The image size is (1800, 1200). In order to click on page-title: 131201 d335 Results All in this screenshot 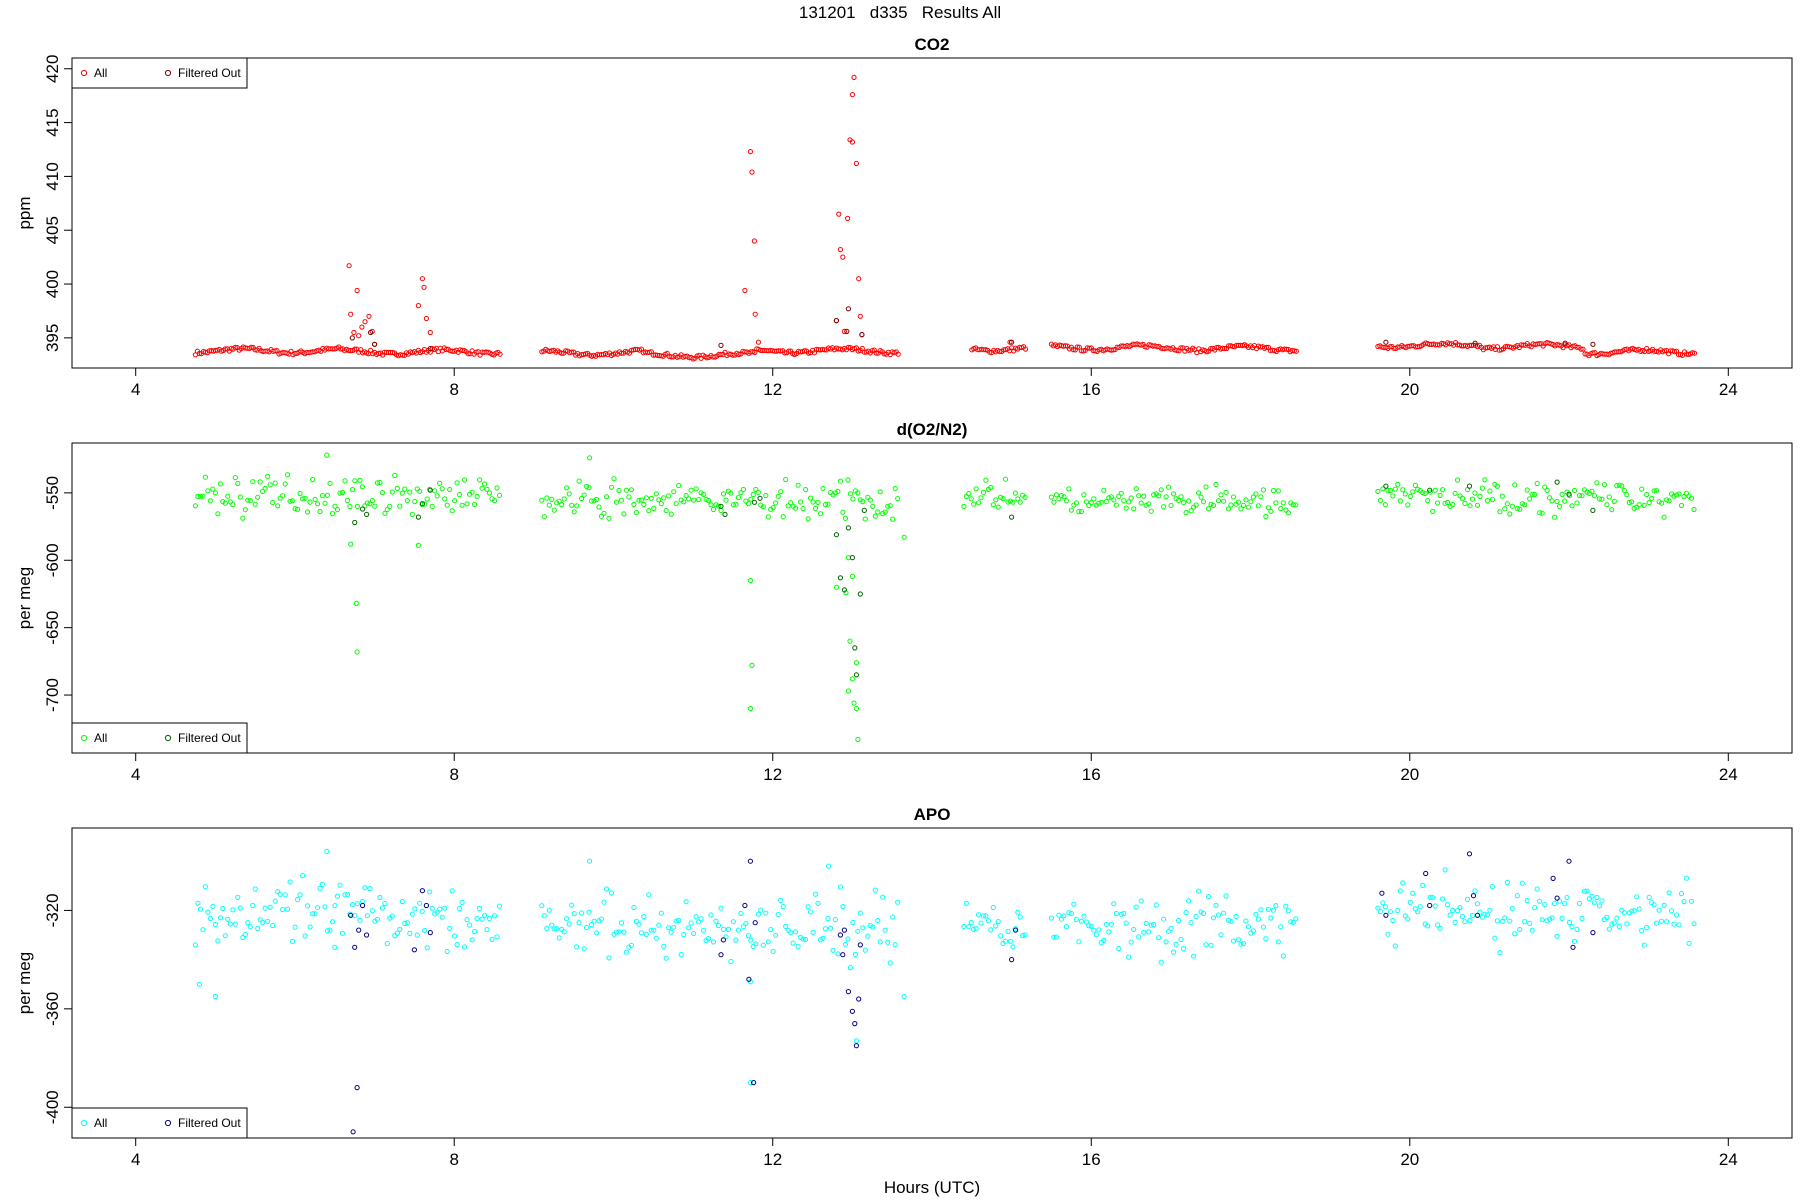, I will do `click(900, 12)`.